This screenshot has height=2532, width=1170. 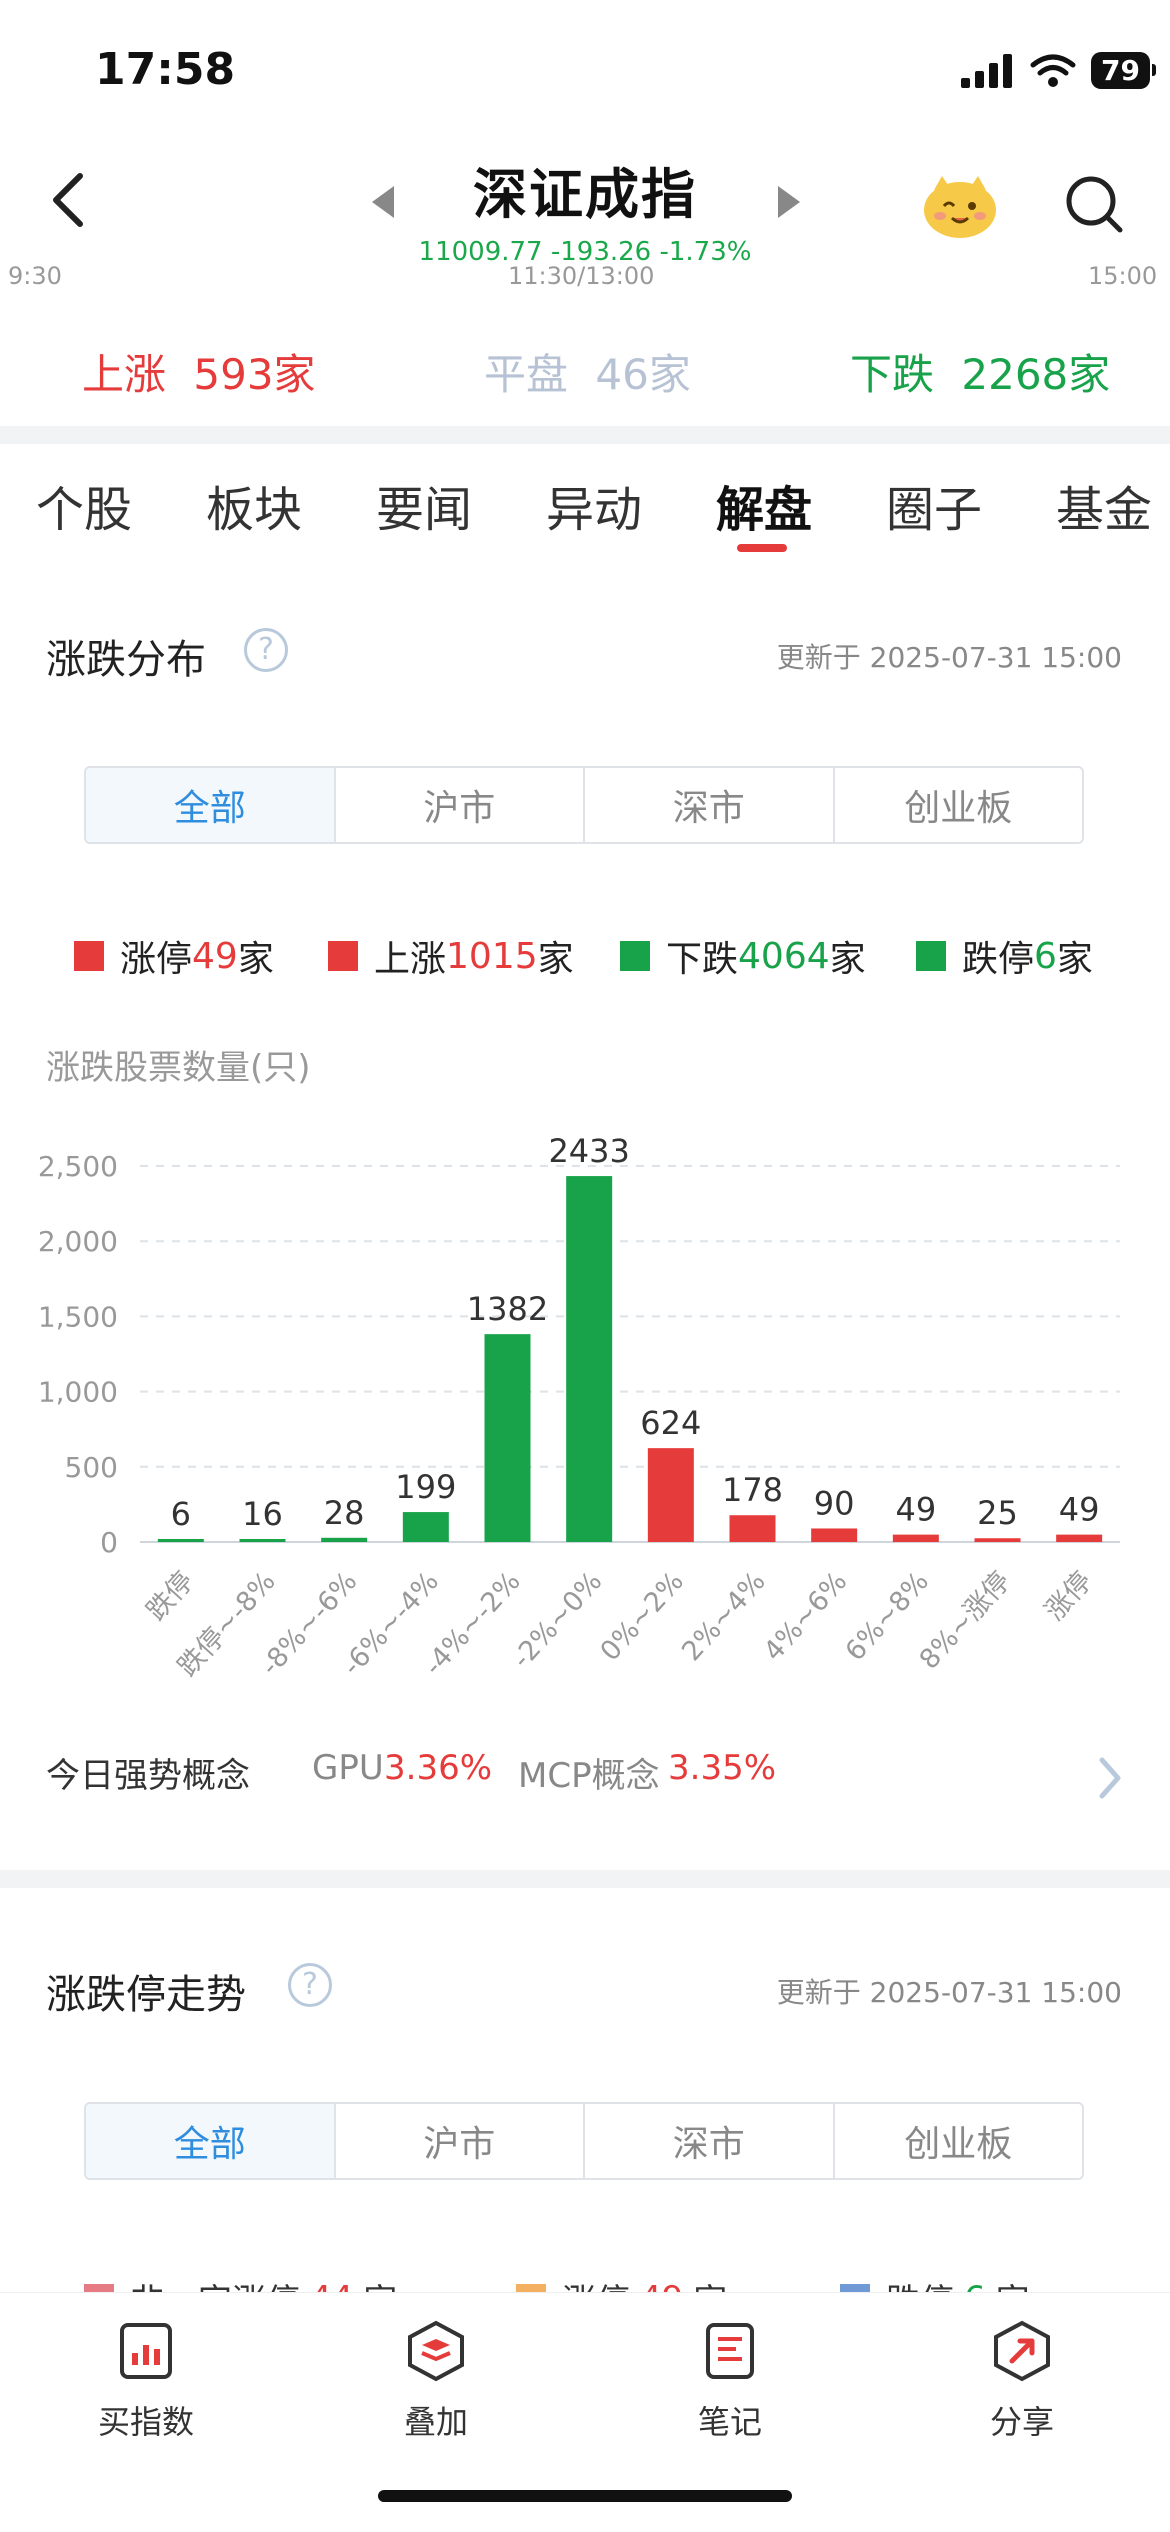 What do you see at coordinates (344, 1513) in the screenshot?
I see `bar-value-label: 28` at bounding box center [344, 1513].